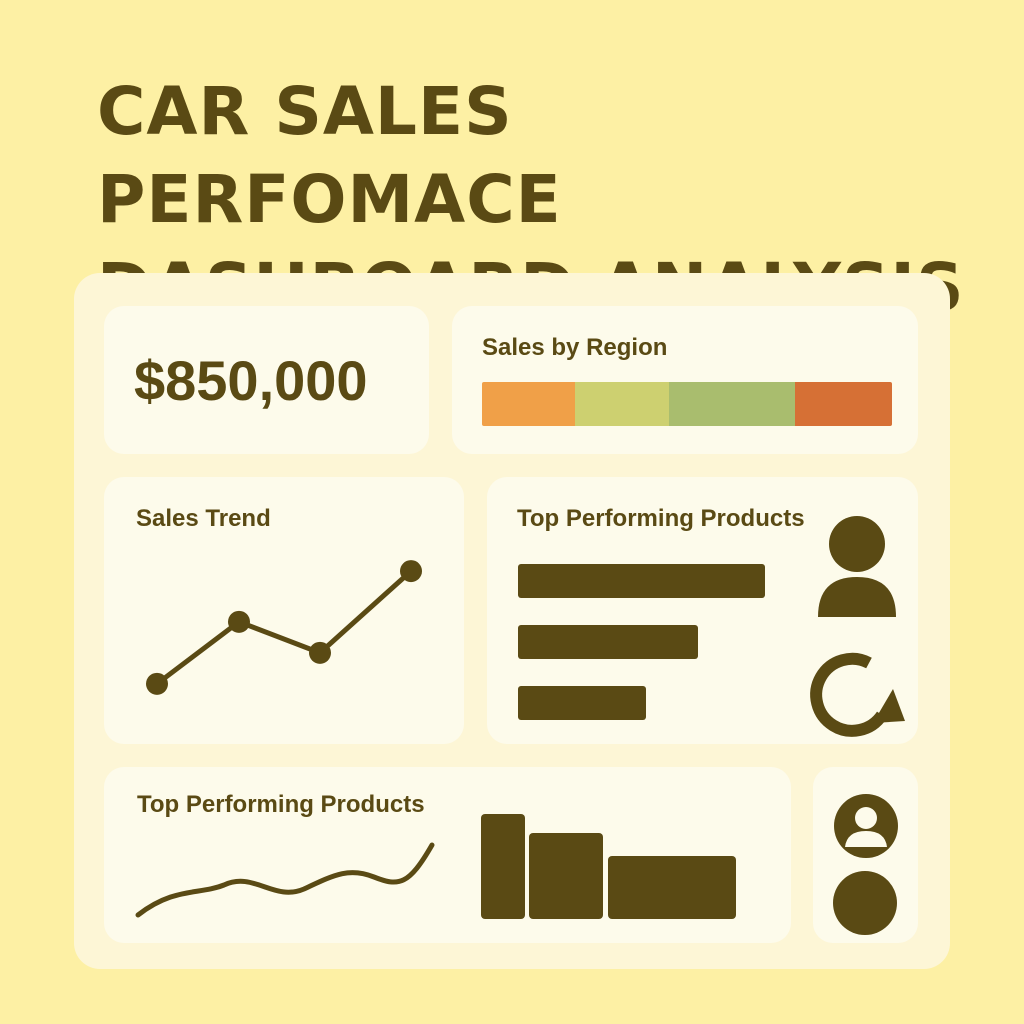 This screenshot has width=1024, height=1024. What do you see at coordinates (702, 610) in the screenshot?
I see `top-products-card: Top Performing Products` at bounding box center [702, 610].